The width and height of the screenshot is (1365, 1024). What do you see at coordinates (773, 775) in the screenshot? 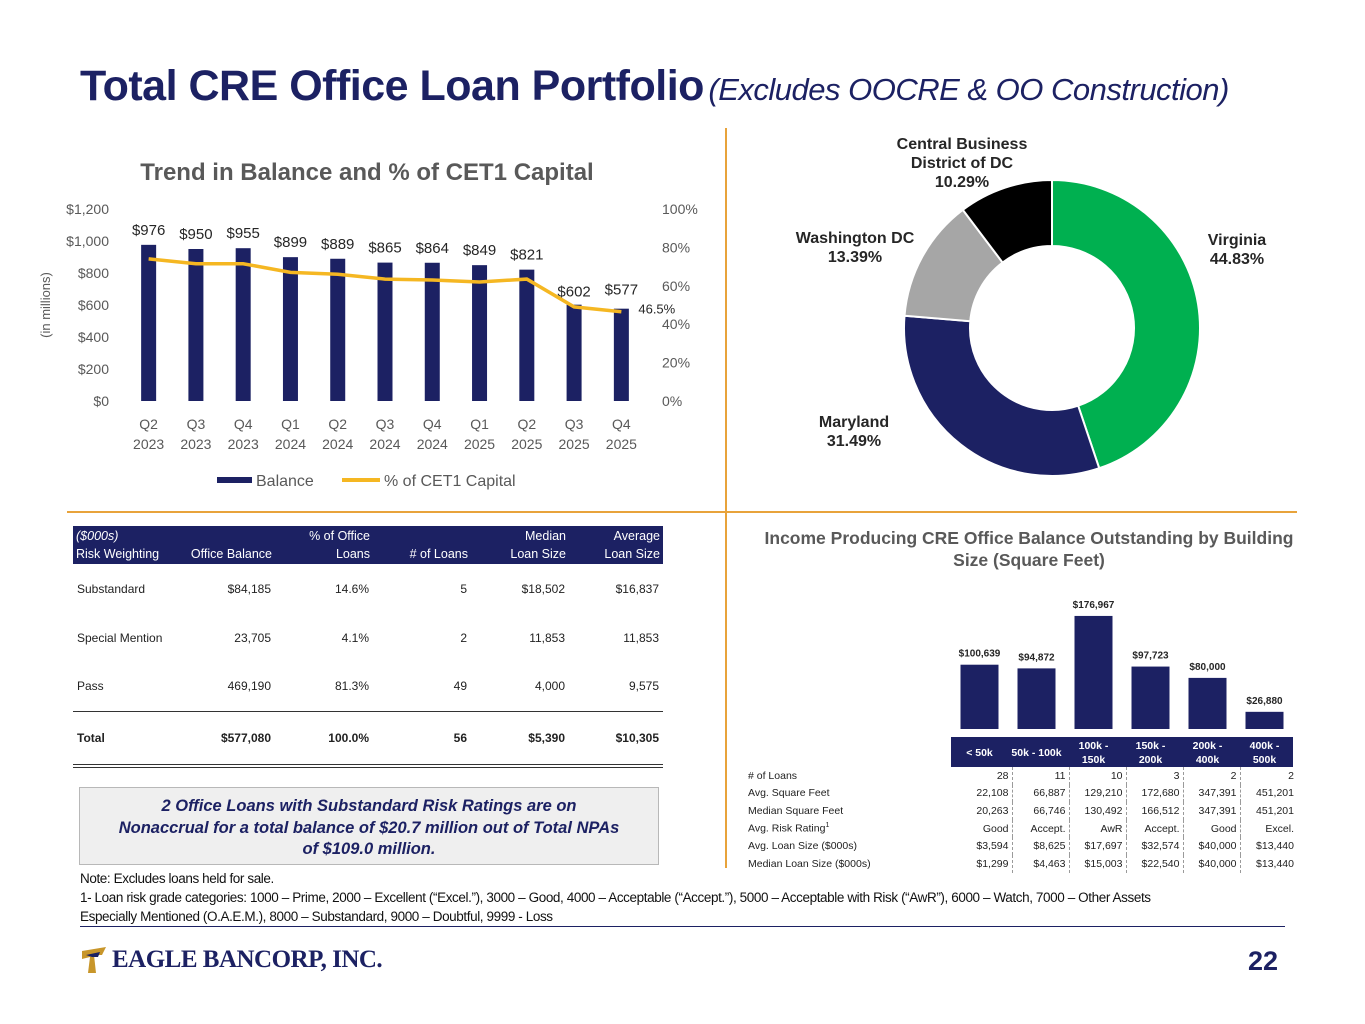
I see `building-row-label: # of Loans` at bounding box center [773, 775].